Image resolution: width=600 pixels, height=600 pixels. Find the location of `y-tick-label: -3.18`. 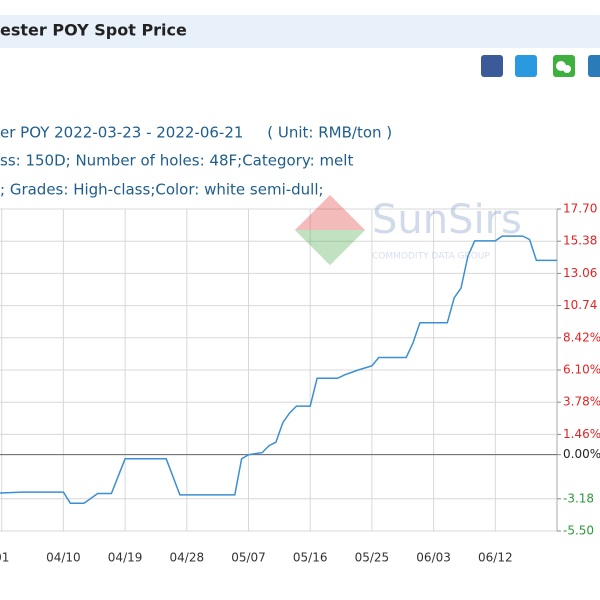

y-tick-label: -3.18 is located at coordinates (578, 498).